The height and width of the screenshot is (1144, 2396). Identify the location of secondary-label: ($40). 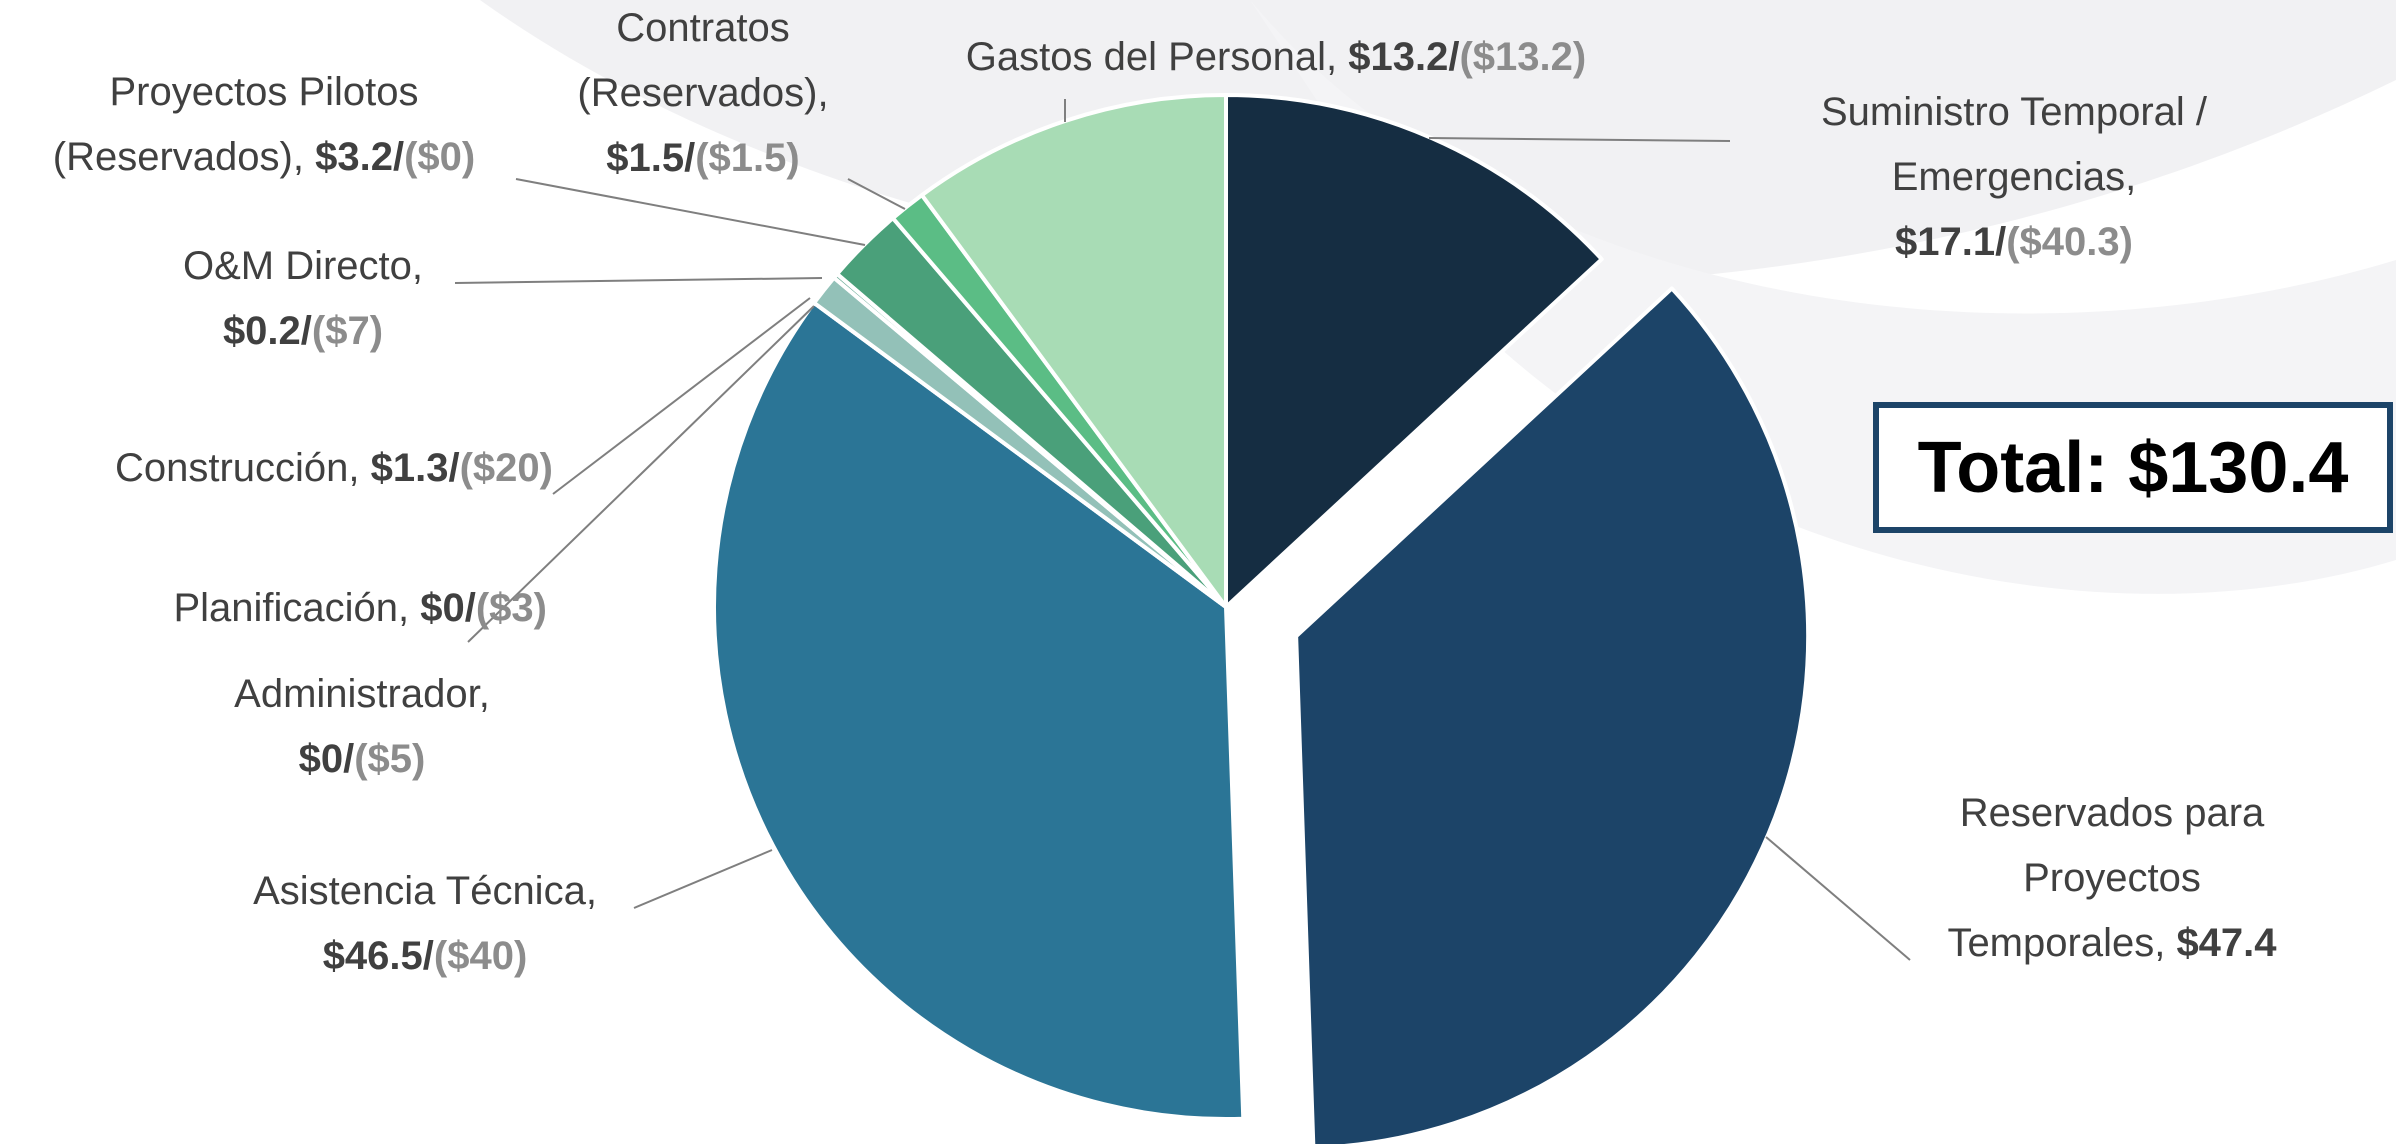
(480, 956).